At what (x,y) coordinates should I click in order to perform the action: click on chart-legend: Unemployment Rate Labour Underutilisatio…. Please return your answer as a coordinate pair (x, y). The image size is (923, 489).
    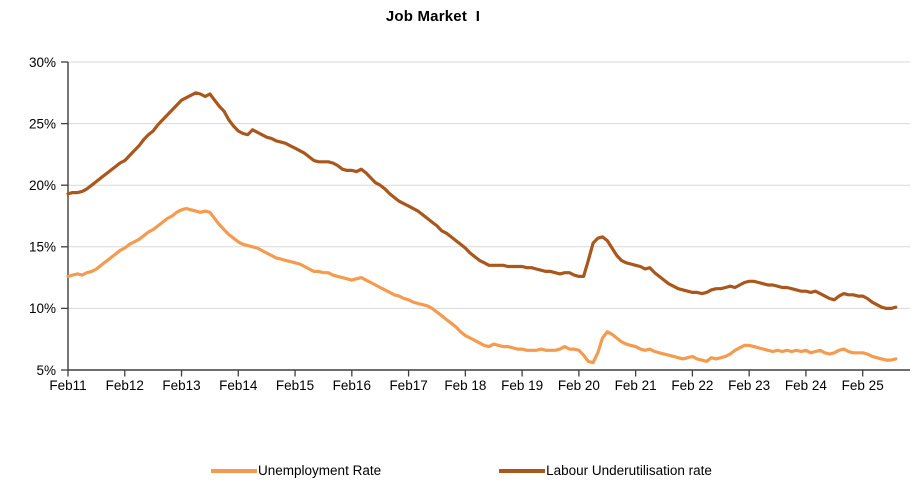
    Looking at the image, I should click on (461, 470).